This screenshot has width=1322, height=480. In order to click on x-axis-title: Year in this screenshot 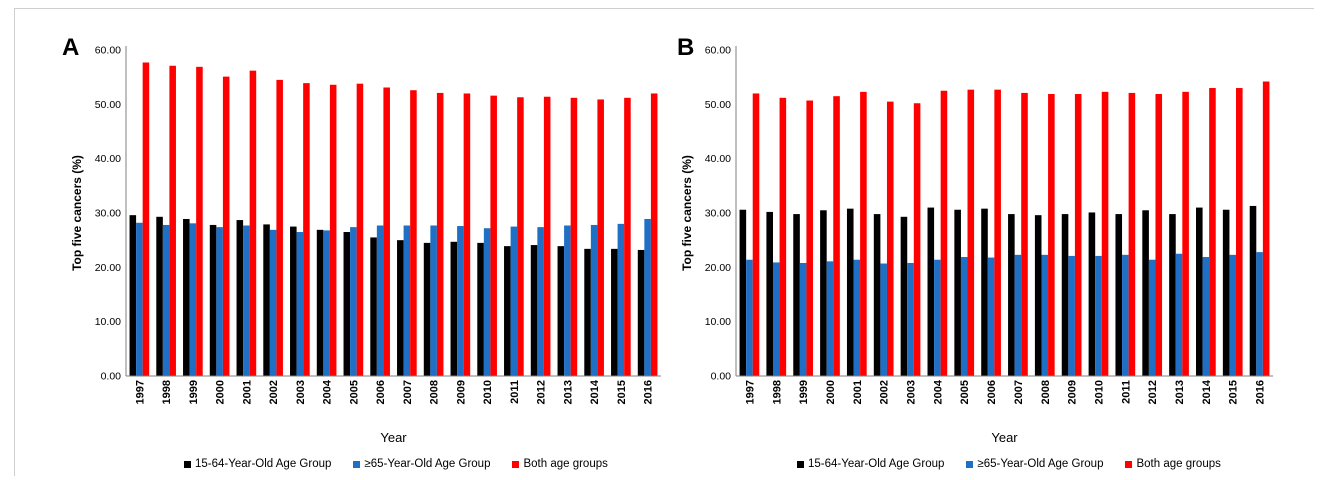, I will do `click(1004, 437)`.